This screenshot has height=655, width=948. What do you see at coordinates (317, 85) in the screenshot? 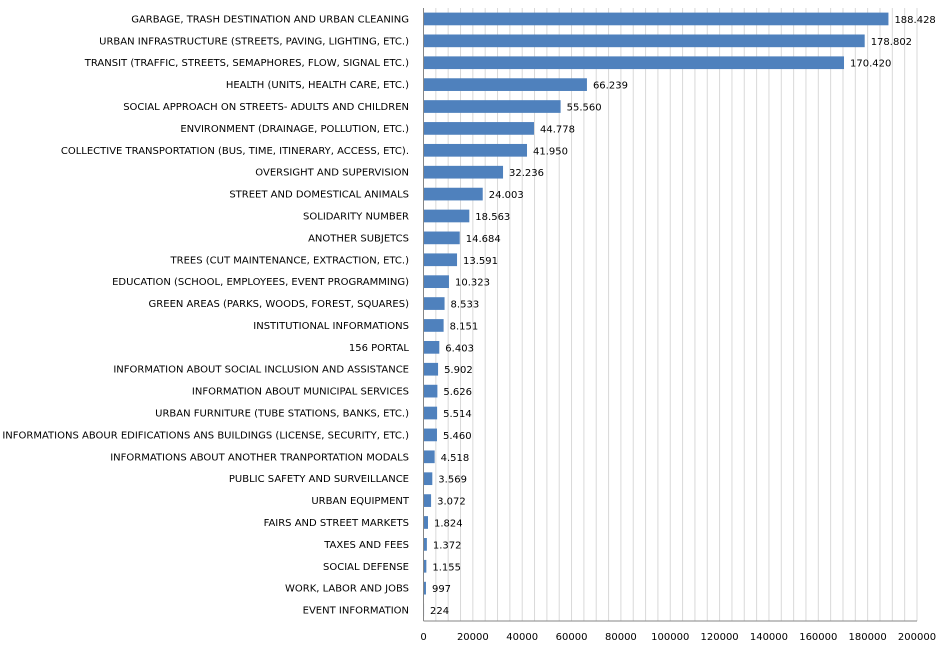
I see `category-label: HEALTH (UNITS, HEALTH CARE, ETC.)` at bounding box center [317, 85].